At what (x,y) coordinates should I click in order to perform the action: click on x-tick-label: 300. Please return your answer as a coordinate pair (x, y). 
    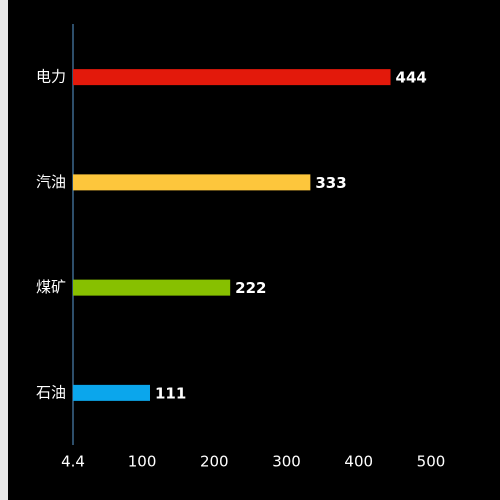
    Looking at the image, I should click on (286, 462).